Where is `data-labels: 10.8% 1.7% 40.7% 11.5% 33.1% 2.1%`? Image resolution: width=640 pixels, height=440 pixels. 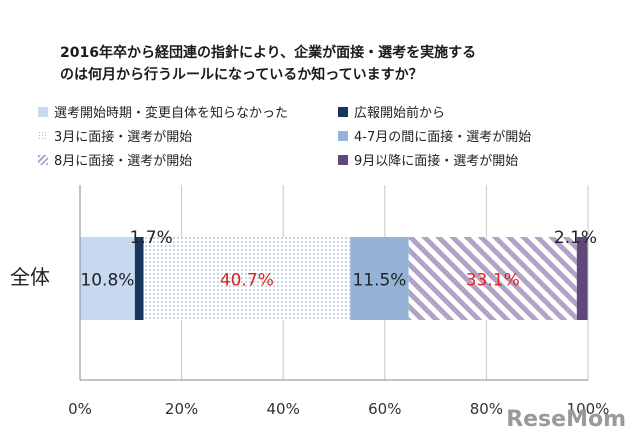 data-labels: 10.8% 1.7% 40.7% 11.5% 33.1% 2.1% is located at coordinates (338, 259).